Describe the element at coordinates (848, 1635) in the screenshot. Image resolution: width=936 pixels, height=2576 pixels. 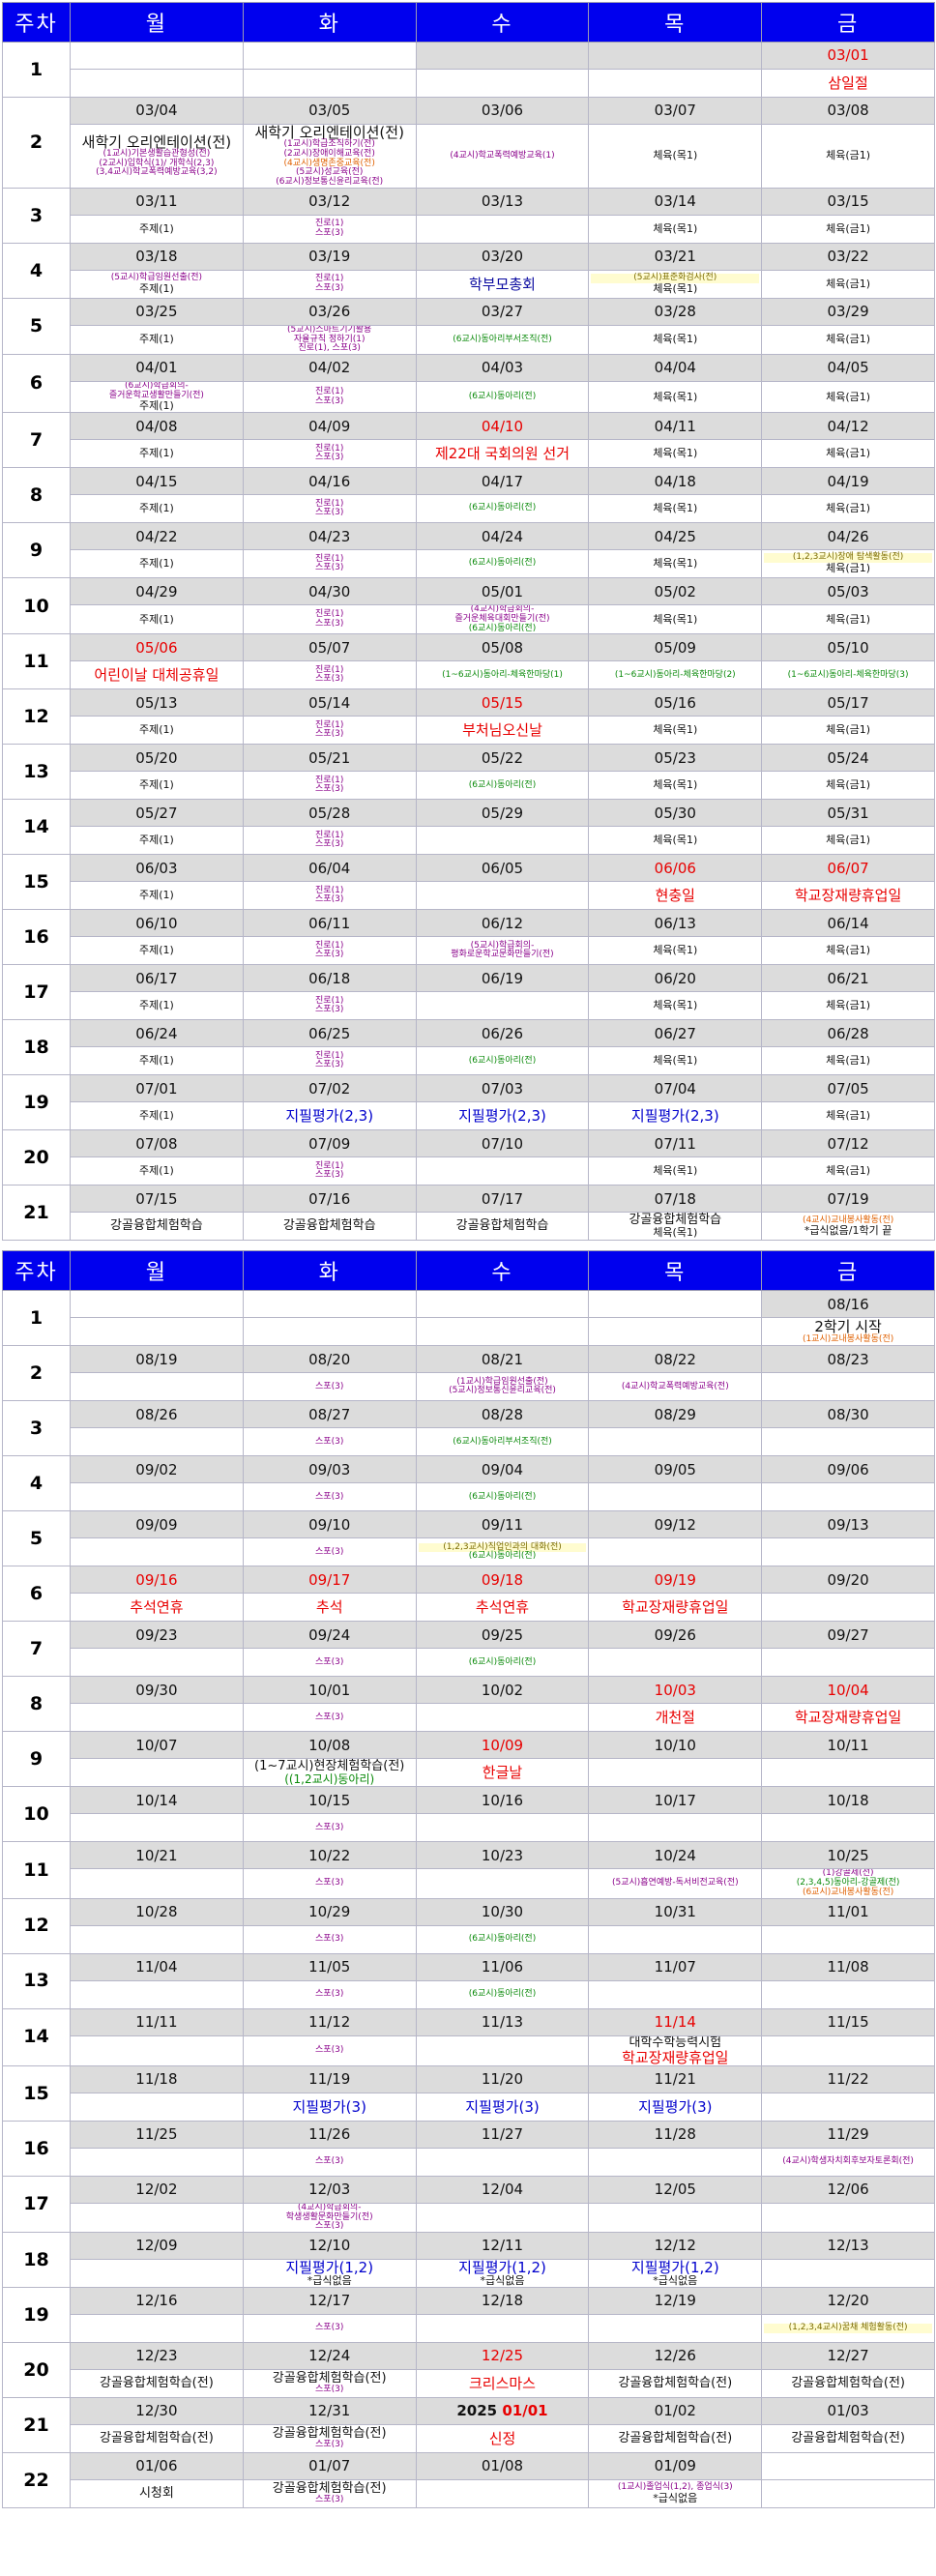
I see `date-cell: 09/27` at that location.